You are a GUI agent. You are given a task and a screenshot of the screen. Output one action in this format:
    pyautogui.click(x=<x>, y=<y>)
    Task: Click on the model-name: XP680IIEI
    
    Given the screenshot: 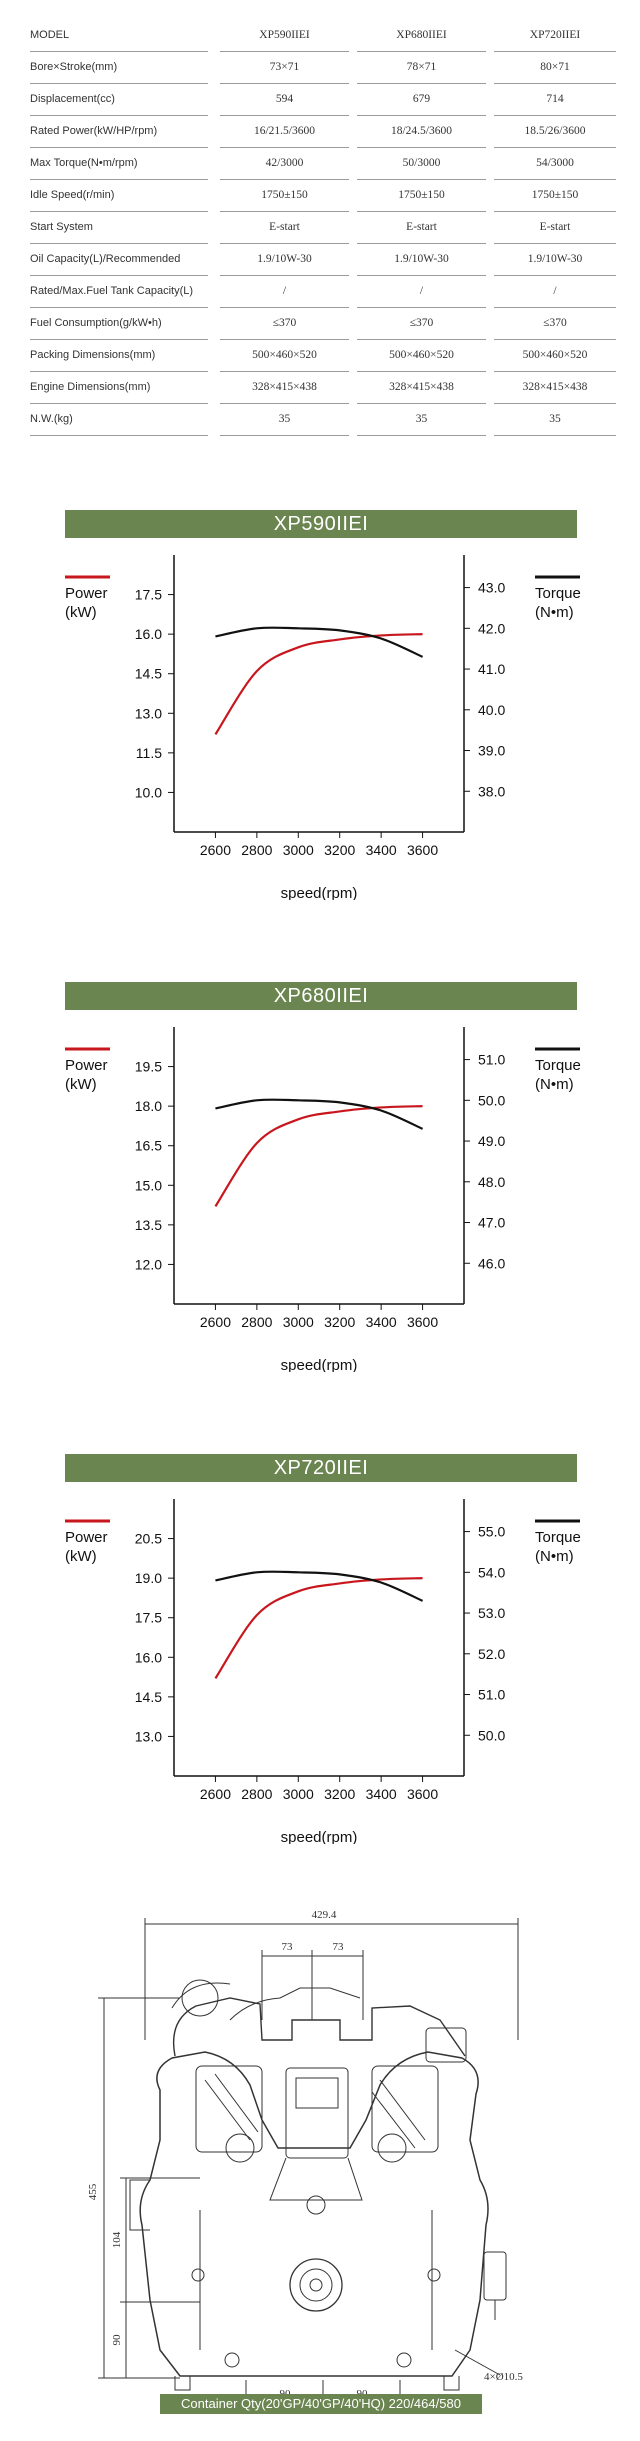 What is the action you would take?
    pyautogui.click(x=421, y=36)
    